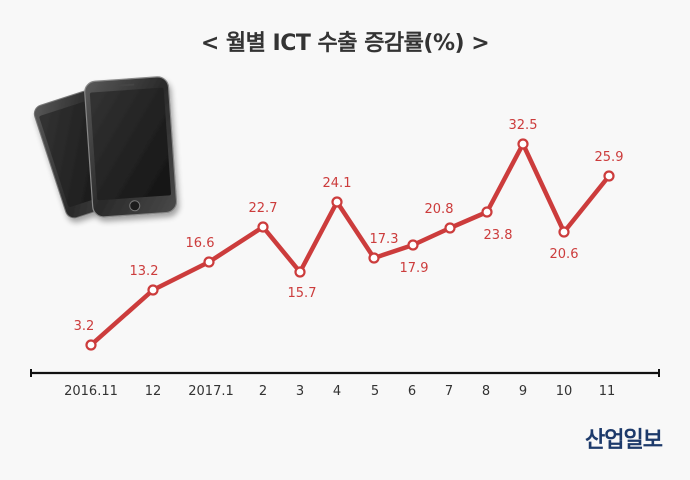  I want to click on data-label: 13.2, so click(144, 271).